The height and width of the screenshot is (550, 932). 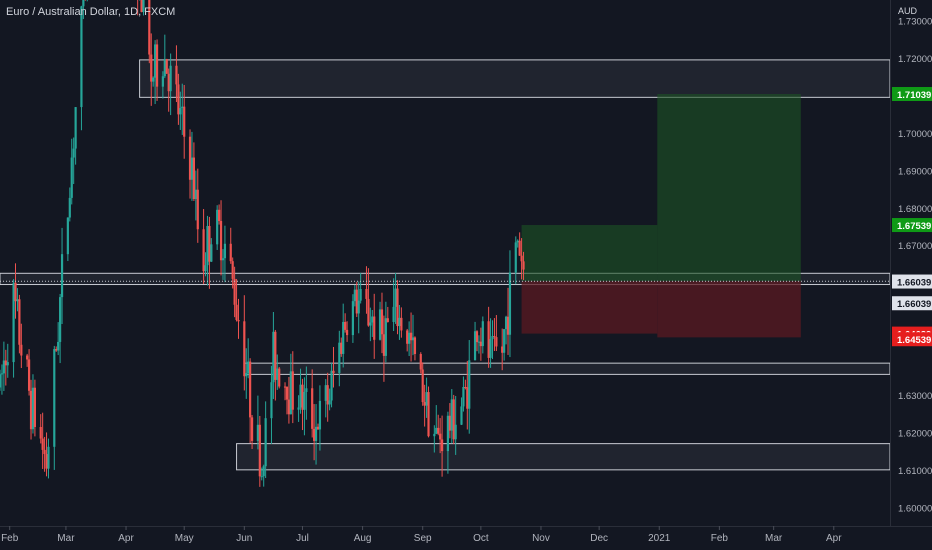 What do you see at coordinates (423, 538) in the screenshot?
I see `x-tick-label: Sep` at bounding box center [423, 538].